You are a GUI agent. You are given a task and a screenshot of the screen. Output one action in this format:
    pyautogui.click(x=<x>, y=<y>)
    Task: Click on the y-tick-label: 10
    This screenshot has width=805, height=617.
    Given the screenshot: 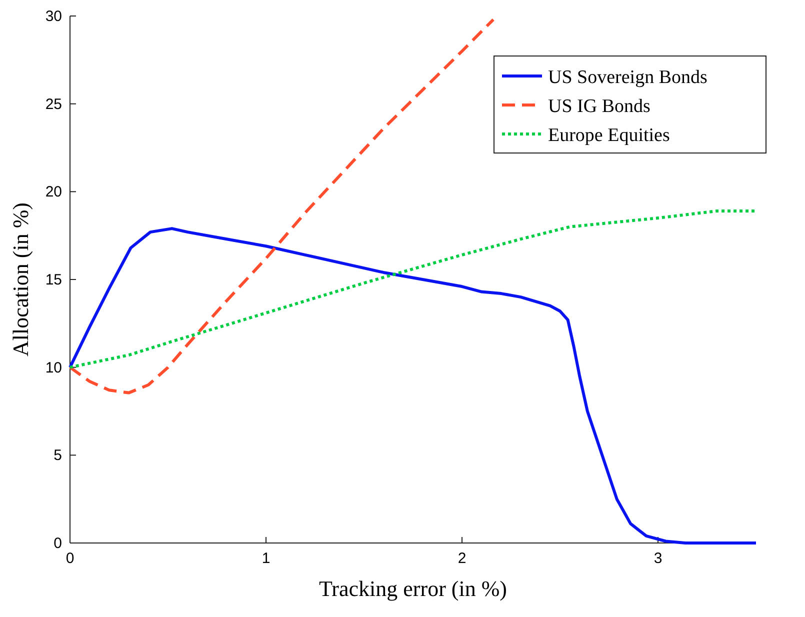 What is the action you would take?
    pyautogui.click(x=53, y=367)
    